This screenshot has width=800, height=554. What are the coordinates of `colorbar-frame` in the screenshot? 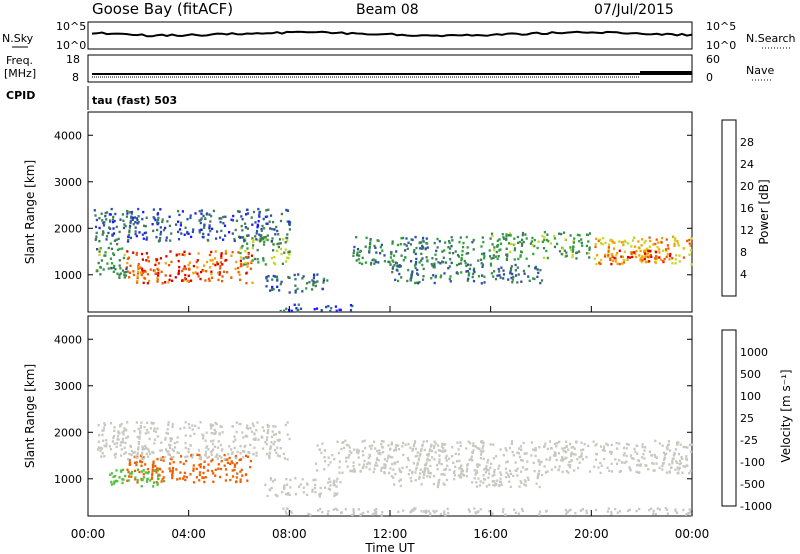 It's located at (729, 418).